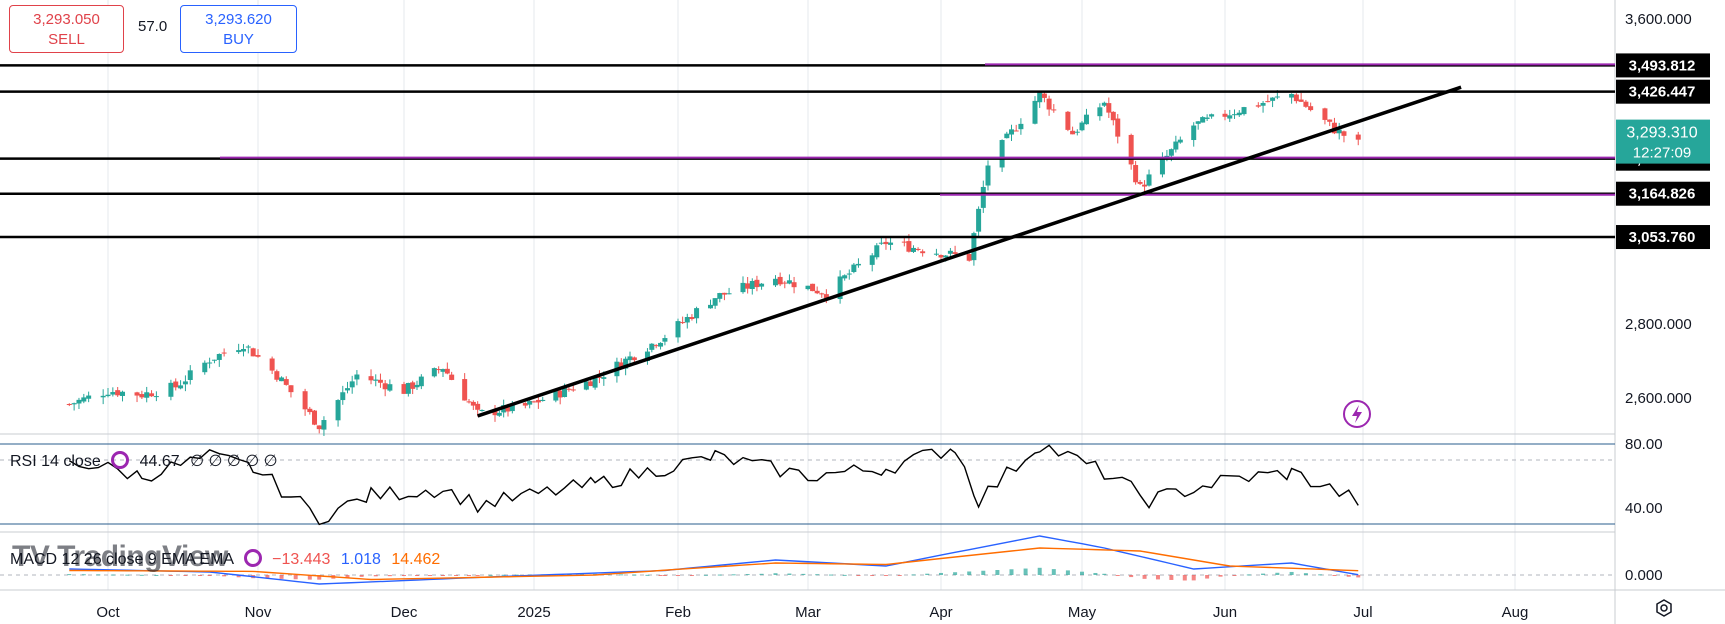 Image resolution: width=1725 pixels, height=624 pixels. What do you see at coordinates (1658, 398) in the screenshot?
I see `price-axis-label: 2,600.000` at bounding box center [1658, 398].